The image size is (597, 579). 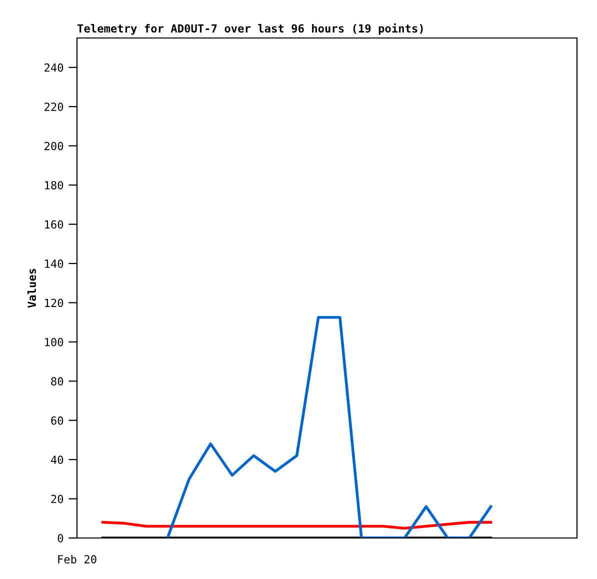 What do you see at coordinates (61, 538) in the screenshot?
I see `y-tick-label: 0` at bounding box center [61, 538].